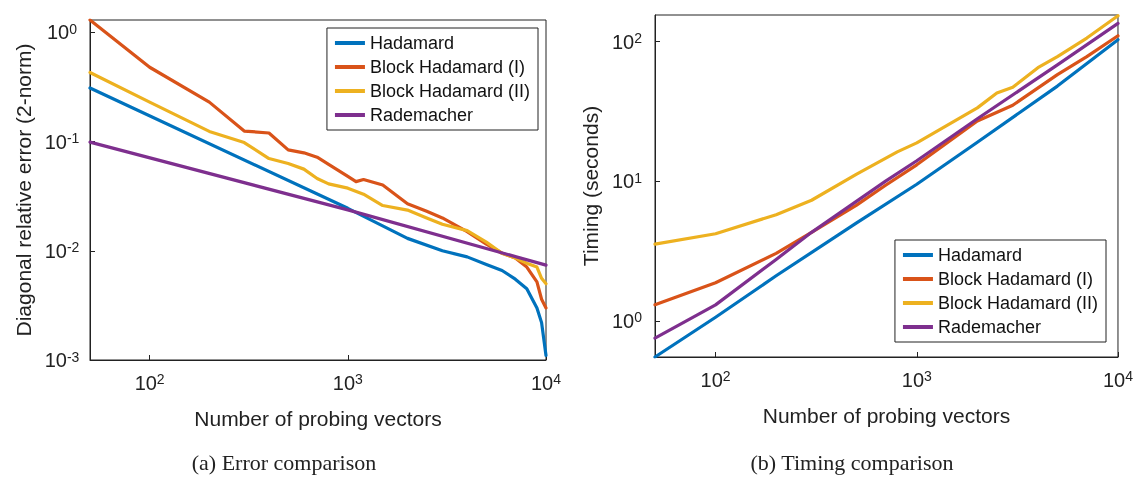 Image resolution: width=1136 pixels, height=487 pixels. What do you see at coordinates (284, 462) in the screenshot?
I see `text: (a) Error comparison` at bounding box center [284, 462].